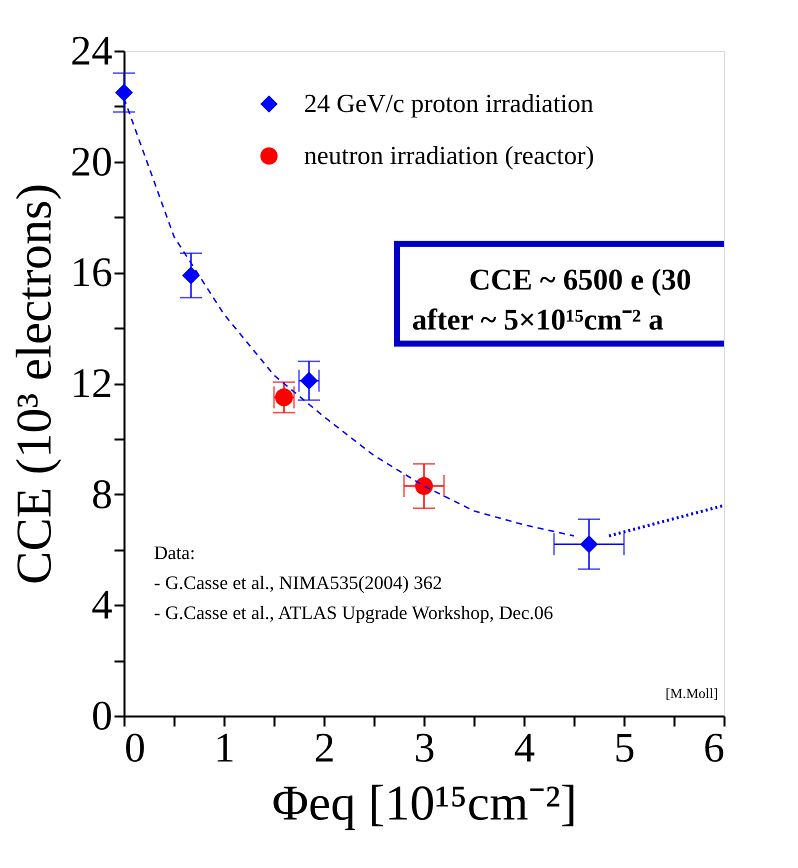  What do you see at coordinates (449, 103) in the screenshot?
I see `legend-label: 24 GeV/c proton irradiation` at bounding box center [449, 103].